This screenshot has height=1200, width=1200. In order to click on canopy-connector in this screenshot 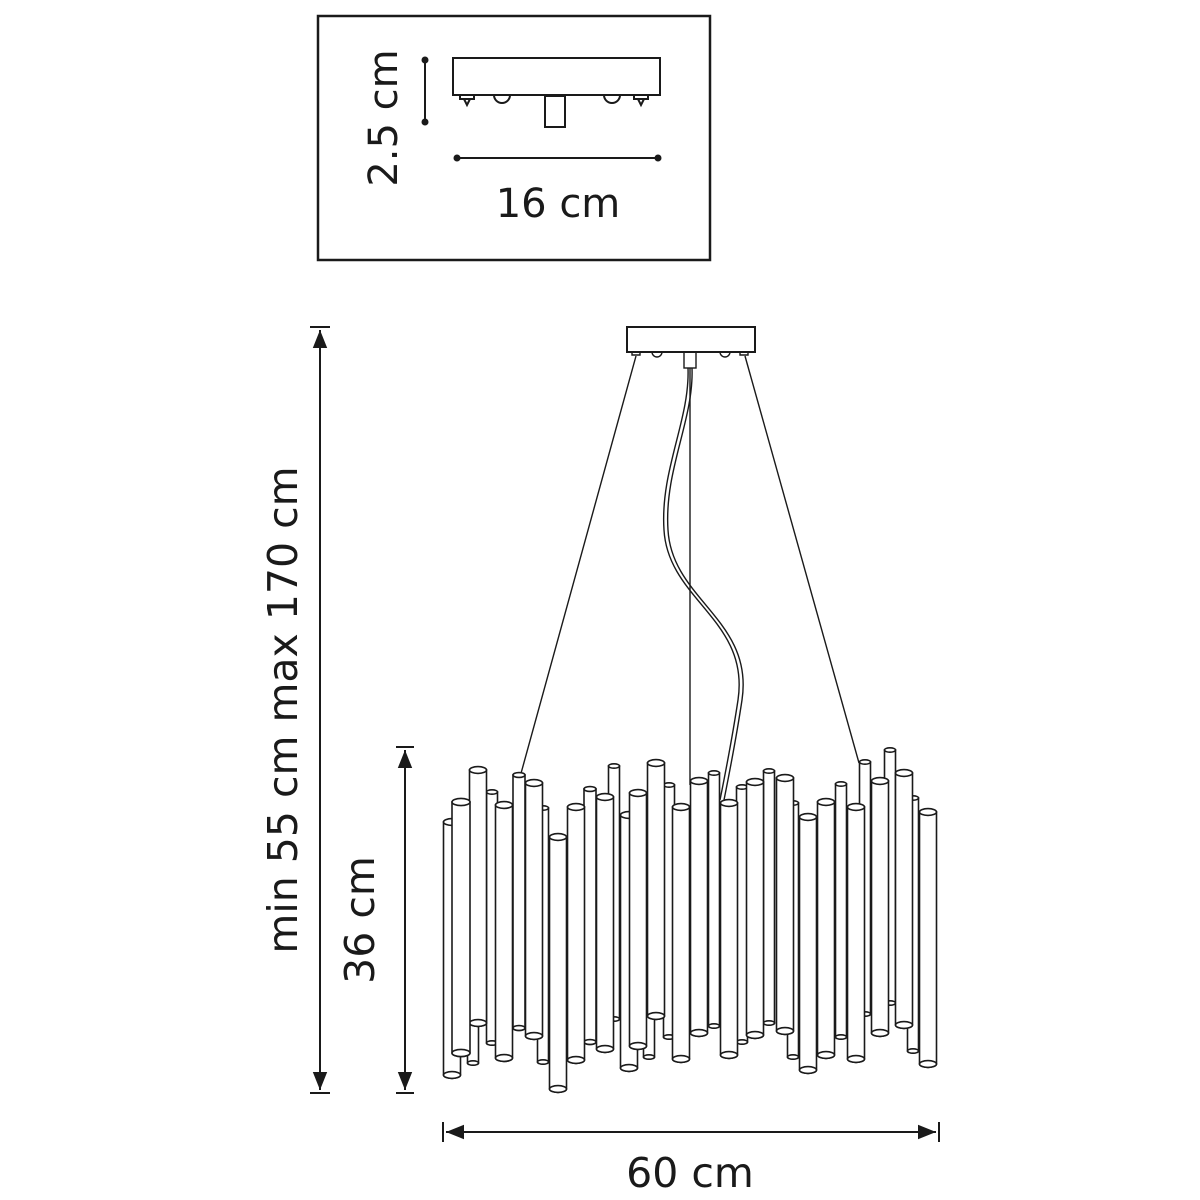, I will do `click(555, 111)`.